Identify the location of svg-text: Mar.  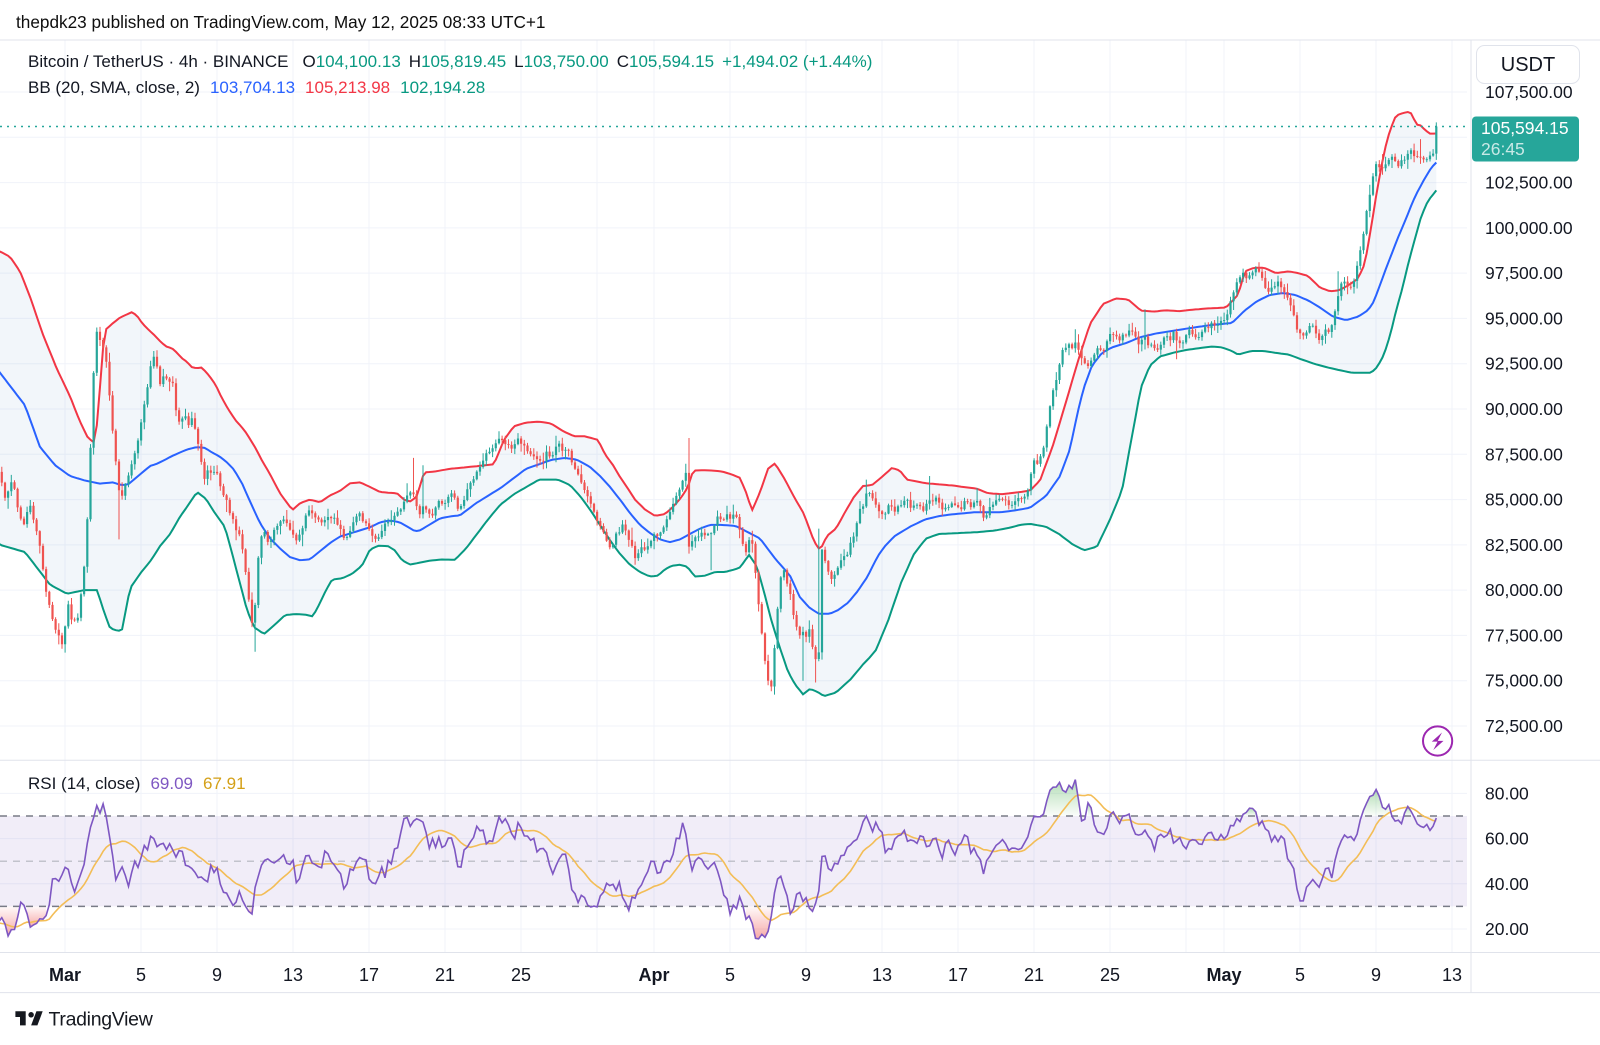
(65, 975).